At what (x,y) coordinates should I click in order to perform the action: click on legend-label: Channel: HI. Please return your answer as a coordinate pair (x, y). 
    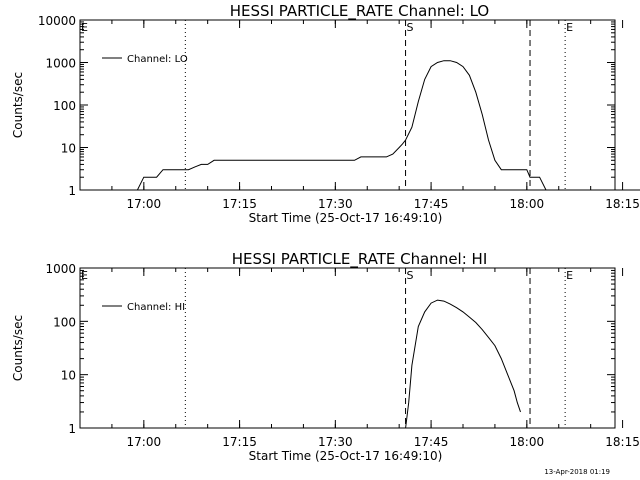
    Looking at the image, I should click on (156, 307).